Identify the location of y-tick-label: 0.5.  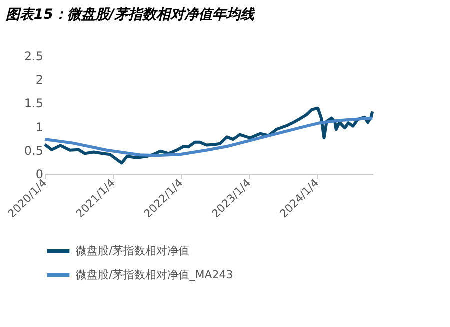
(34, 151).